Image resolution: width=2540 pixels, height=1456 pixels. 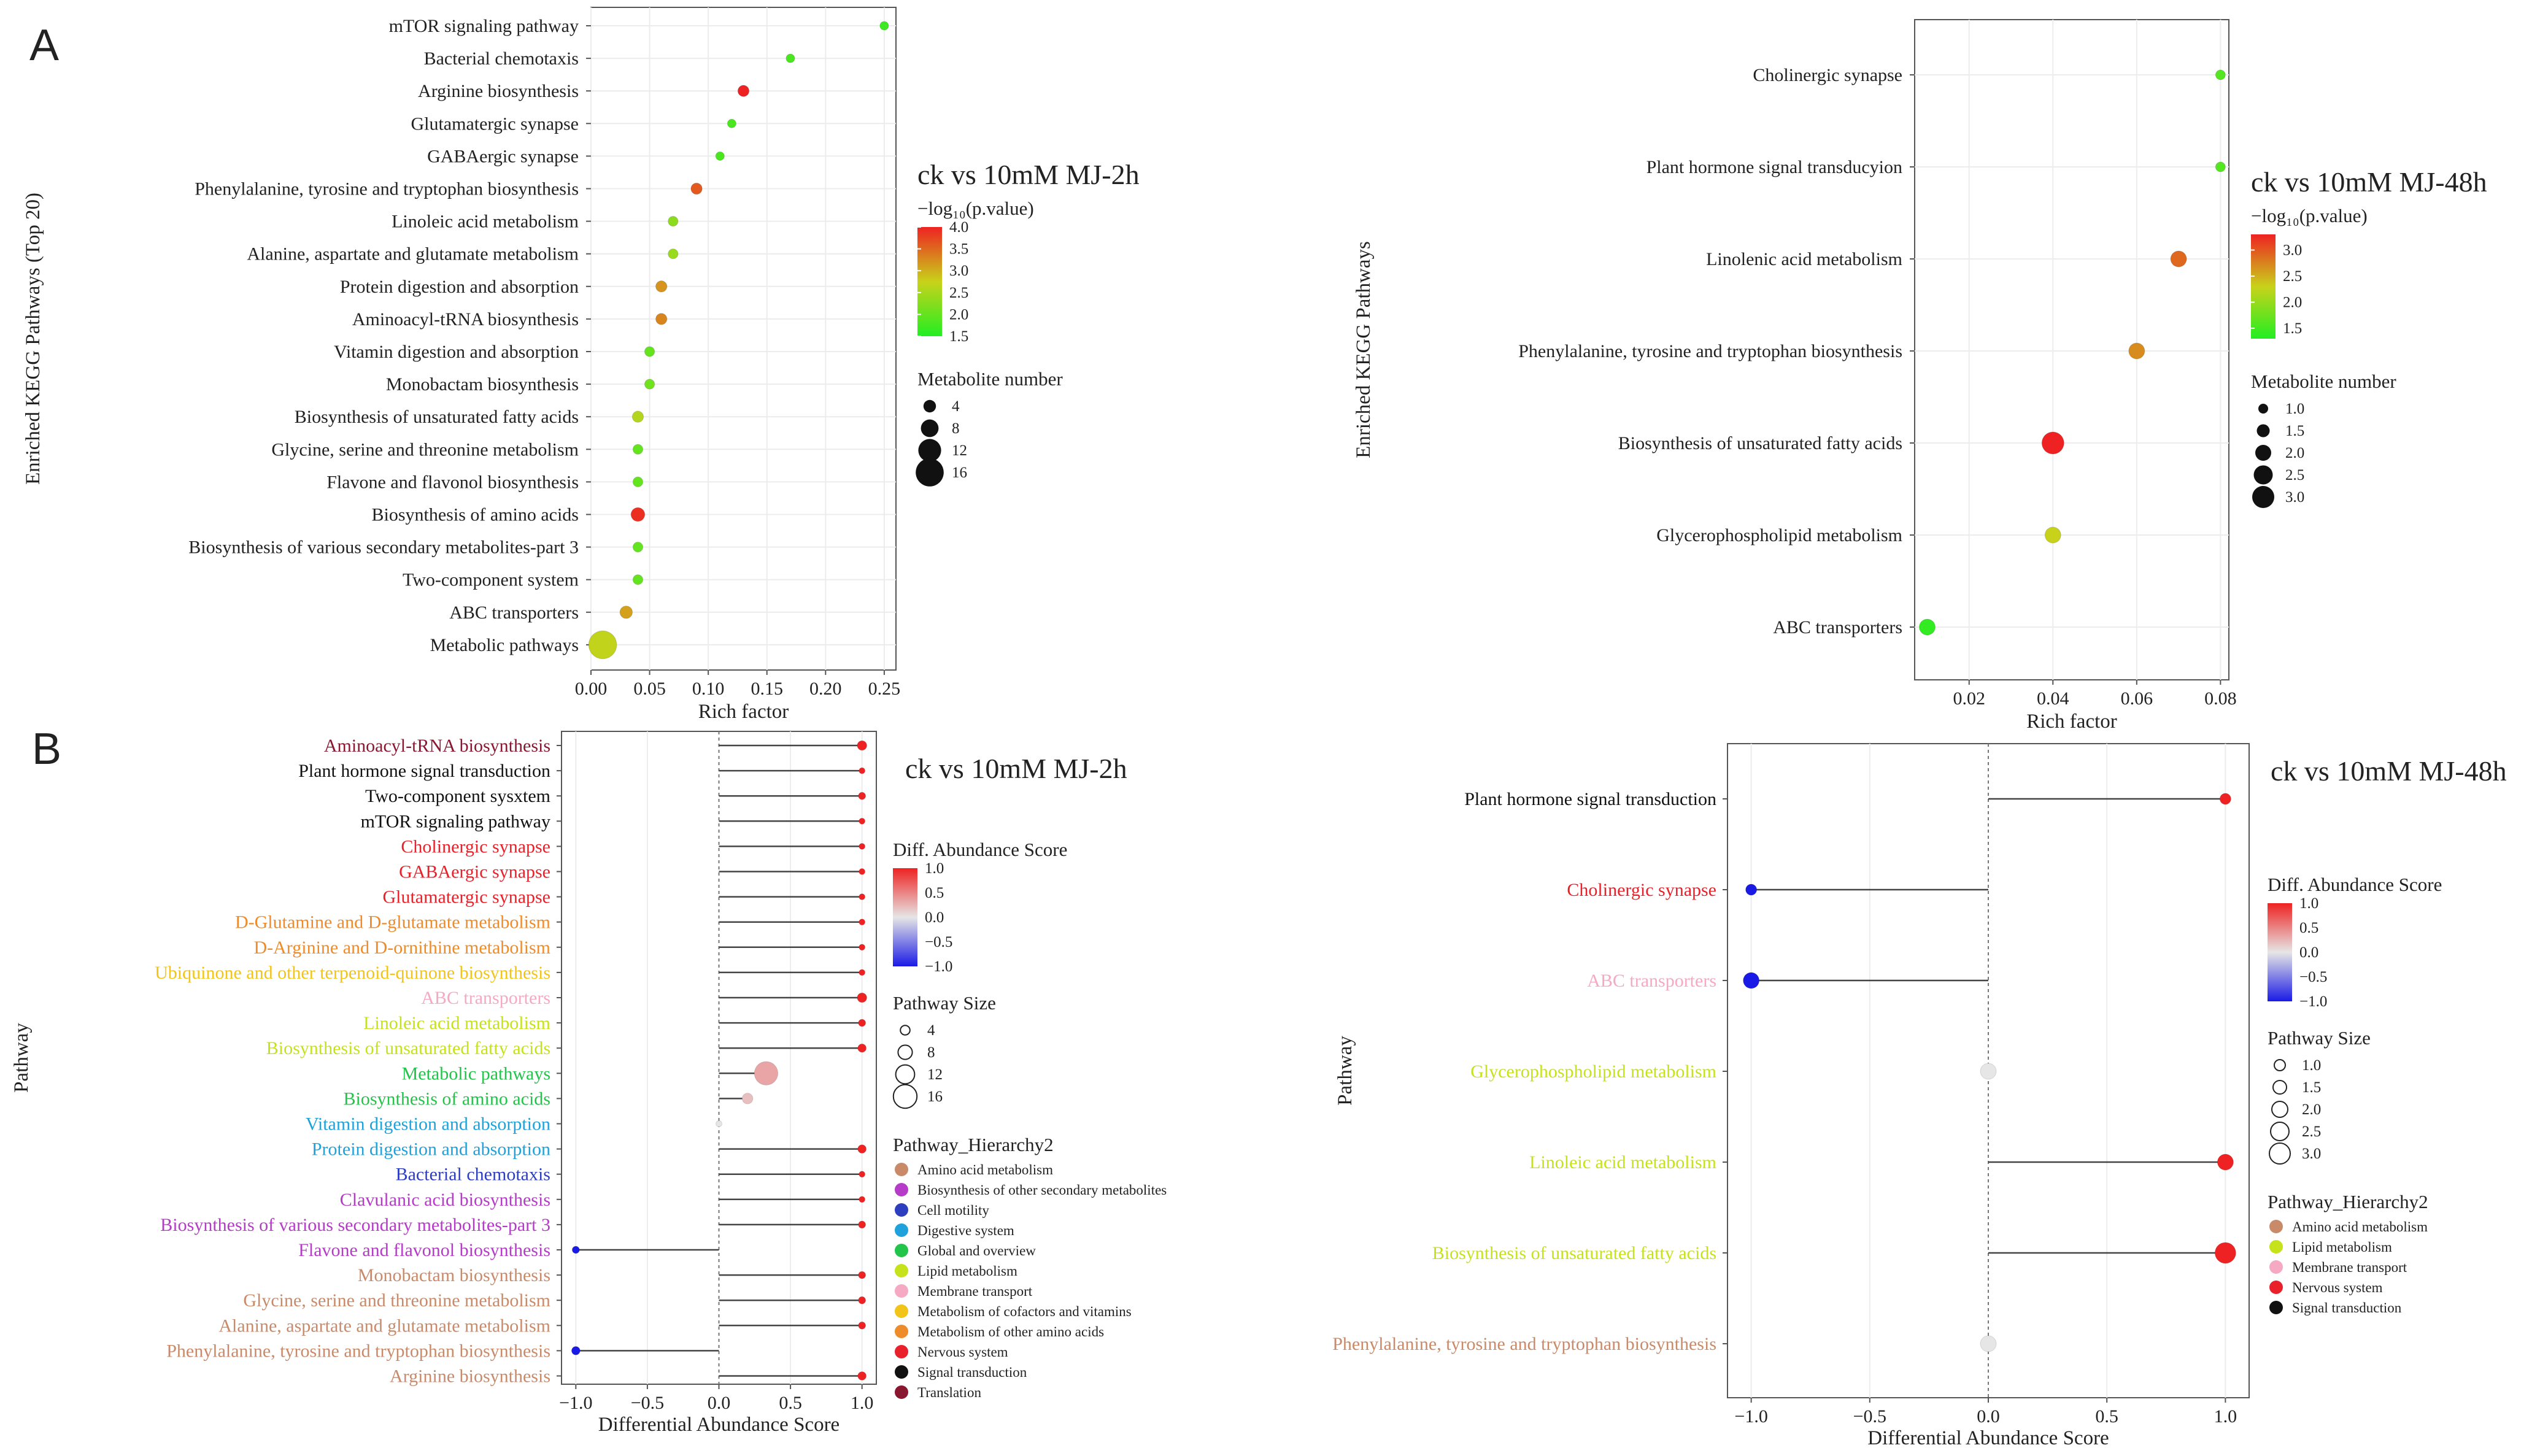 What do you see at coordinates (2292, 276) in the screenshot?
I see `color-legend-label: 2.5` at bounding box center [2292, 276].